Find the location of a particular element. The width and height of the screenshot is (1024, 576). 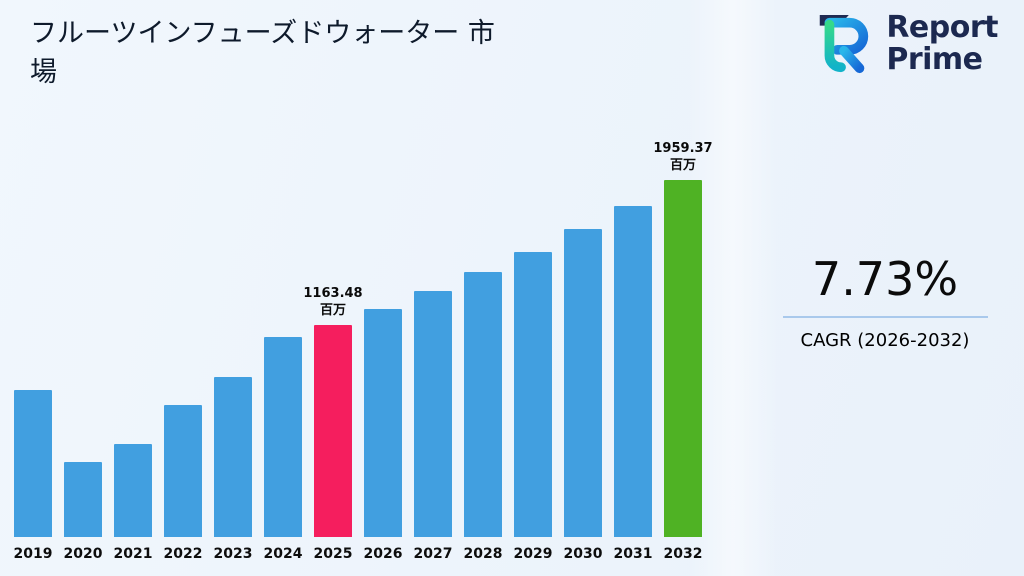

x-axis-label-2022: 2022 is located at coordinates (183, 554).